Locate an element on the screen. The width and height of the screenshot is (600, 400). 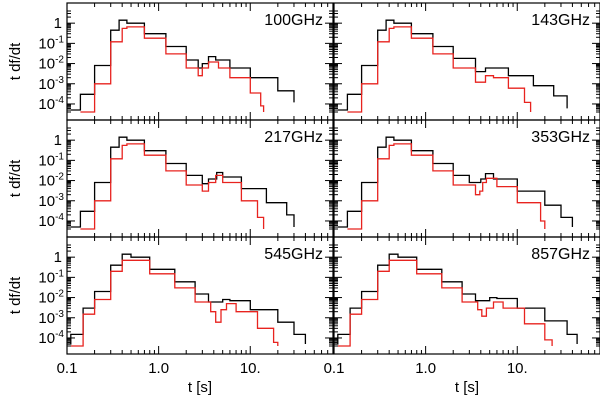
series-upper-143GHz is located at coordinates (452, 65).